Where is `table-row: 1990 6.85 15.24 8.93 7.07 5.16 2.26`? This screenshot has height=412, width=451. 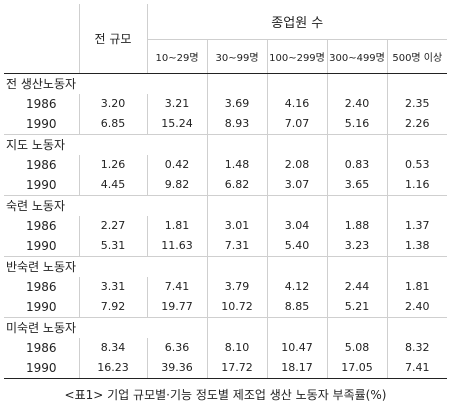
table-row: 1990 6.85 15.24 8.93 7.07 5.16 2.26 is located at coordinates (226, 124).